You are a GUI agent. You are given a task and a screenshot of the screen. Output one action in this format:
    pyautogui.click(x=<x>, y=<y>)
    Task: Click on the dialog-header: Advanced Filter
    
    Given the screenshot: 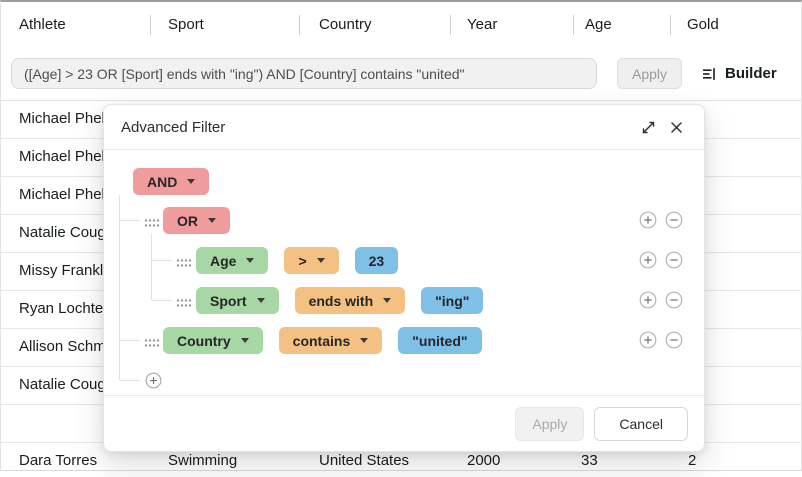 What is the action you would take?
    pyautogui.click(x=404, y=127)
    